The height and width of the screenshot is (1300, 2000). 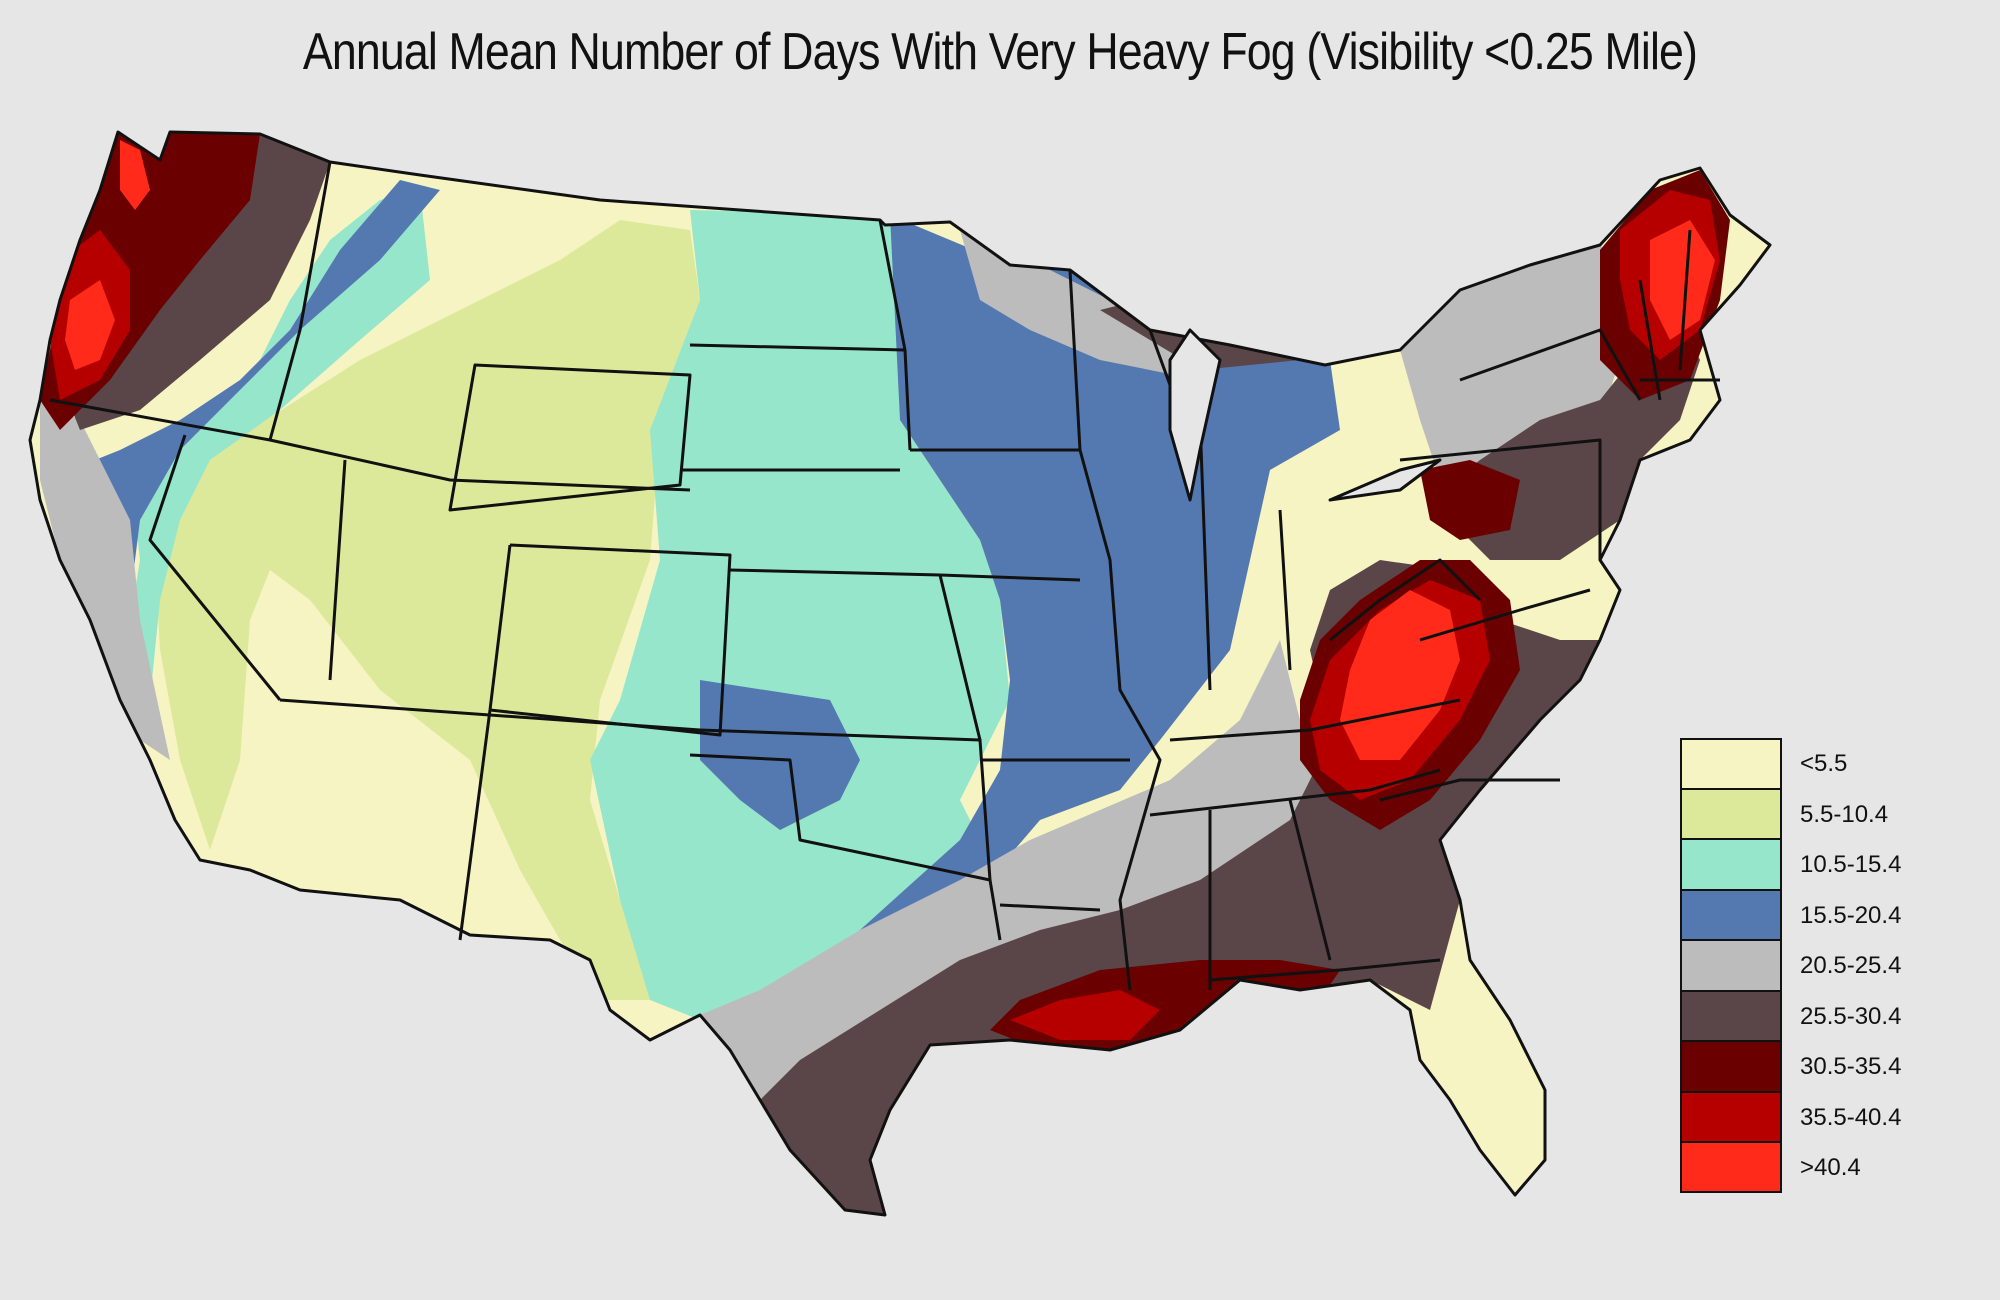 I want to click on legend-label: 5.5-10.4, so click(x=1844, y=814).